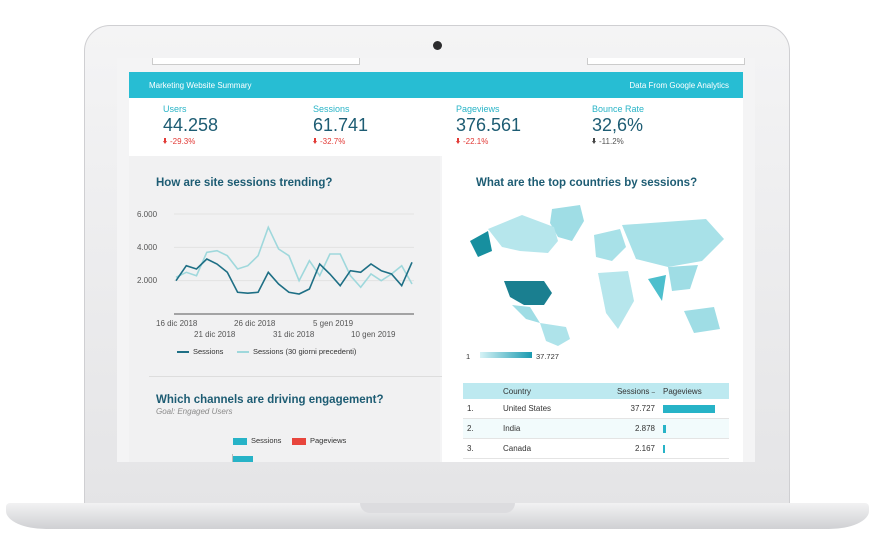 Image resolution: width=875 pixels, height=552 pixels. I want to click on y-tick: 6.000, so click(147, 214).